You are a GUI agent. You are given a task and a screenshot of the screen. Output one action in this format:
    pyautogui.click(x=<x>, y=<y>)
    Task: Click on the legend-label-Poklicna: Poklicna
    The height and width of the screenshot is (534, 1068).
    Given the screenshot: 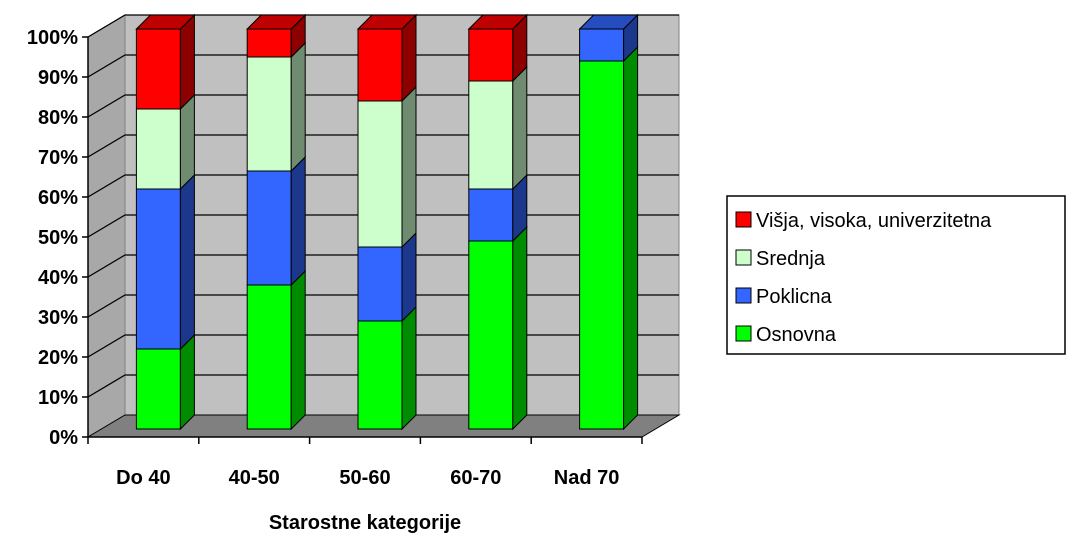 What is the action you would take?
    pyautogui.click(x=794, y=297)
    